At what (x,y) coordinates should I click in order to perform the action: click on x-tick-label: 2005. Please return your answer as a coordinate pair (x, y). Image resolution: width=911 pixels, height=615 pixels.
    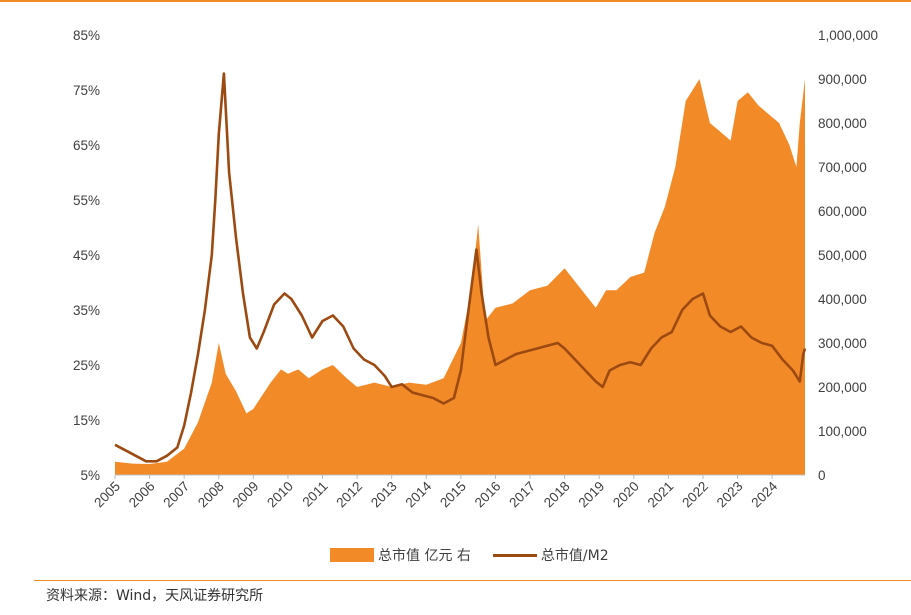
    Looking at the image, I should click on (107, 495).